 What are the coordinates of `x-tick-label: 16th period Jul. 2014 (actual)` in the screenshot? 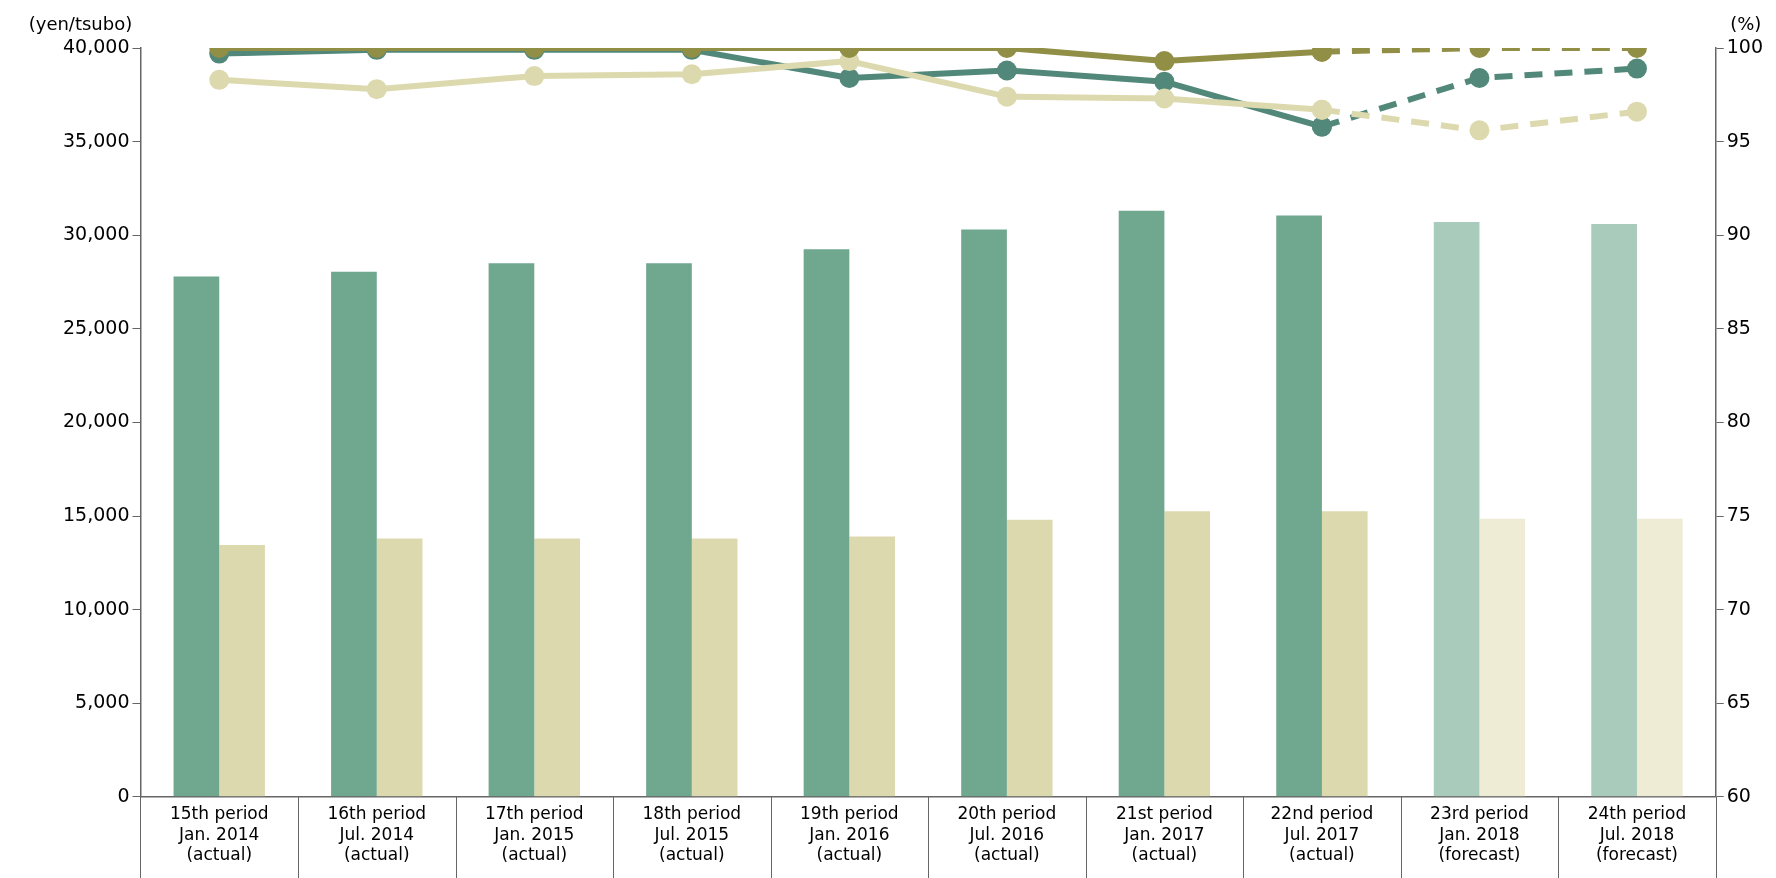 It's located at (377, 834).